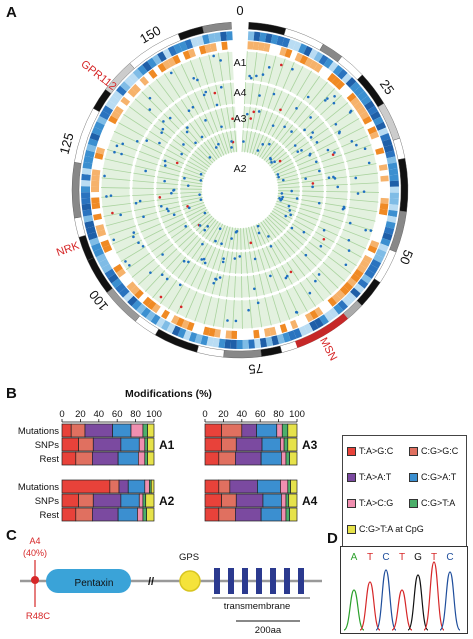 Image resolution: width=473 pixels, height=639 pixels. Describe the element at coordinates (47, 501) in the screenshot. I see `row-label: SNPs` at that location.